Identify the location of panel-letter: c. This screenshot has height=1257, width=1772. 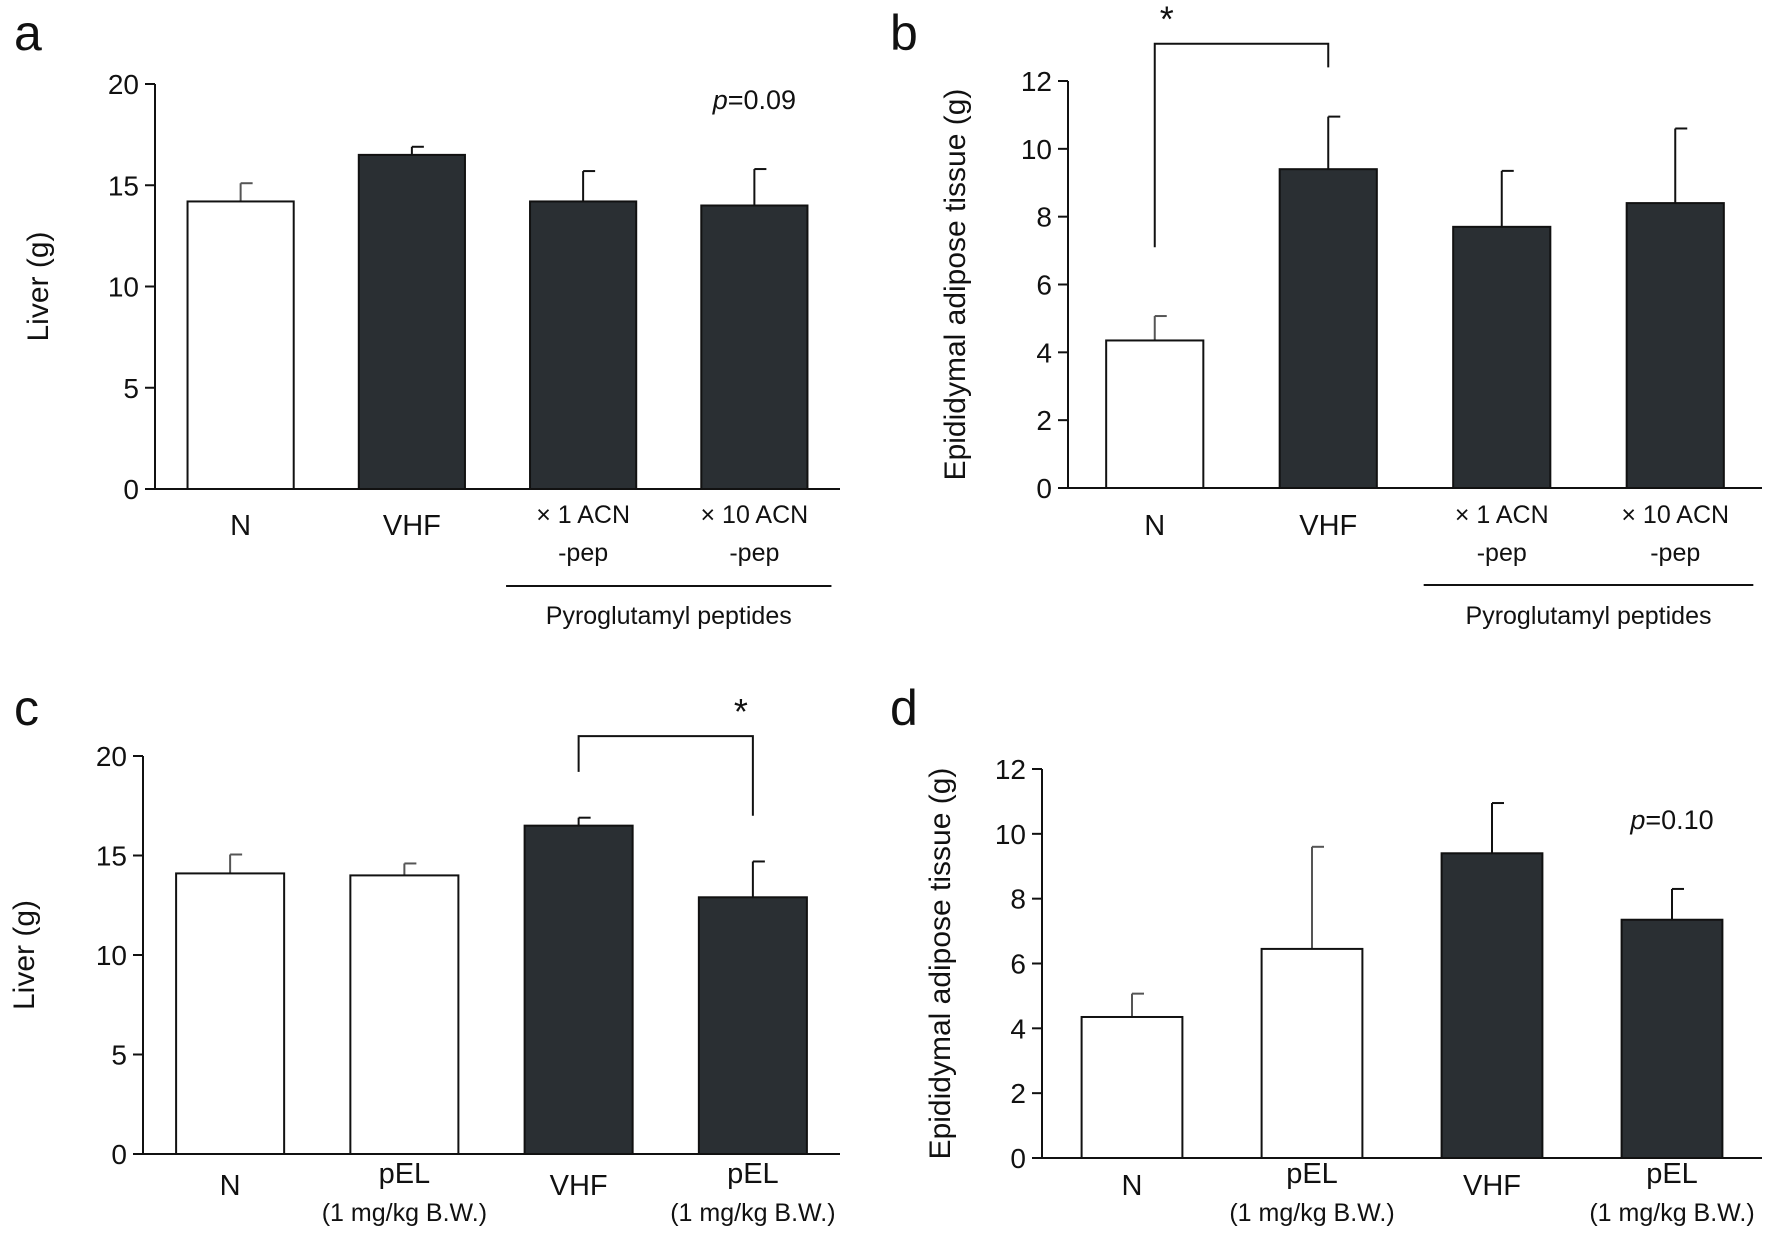
(26, 708).